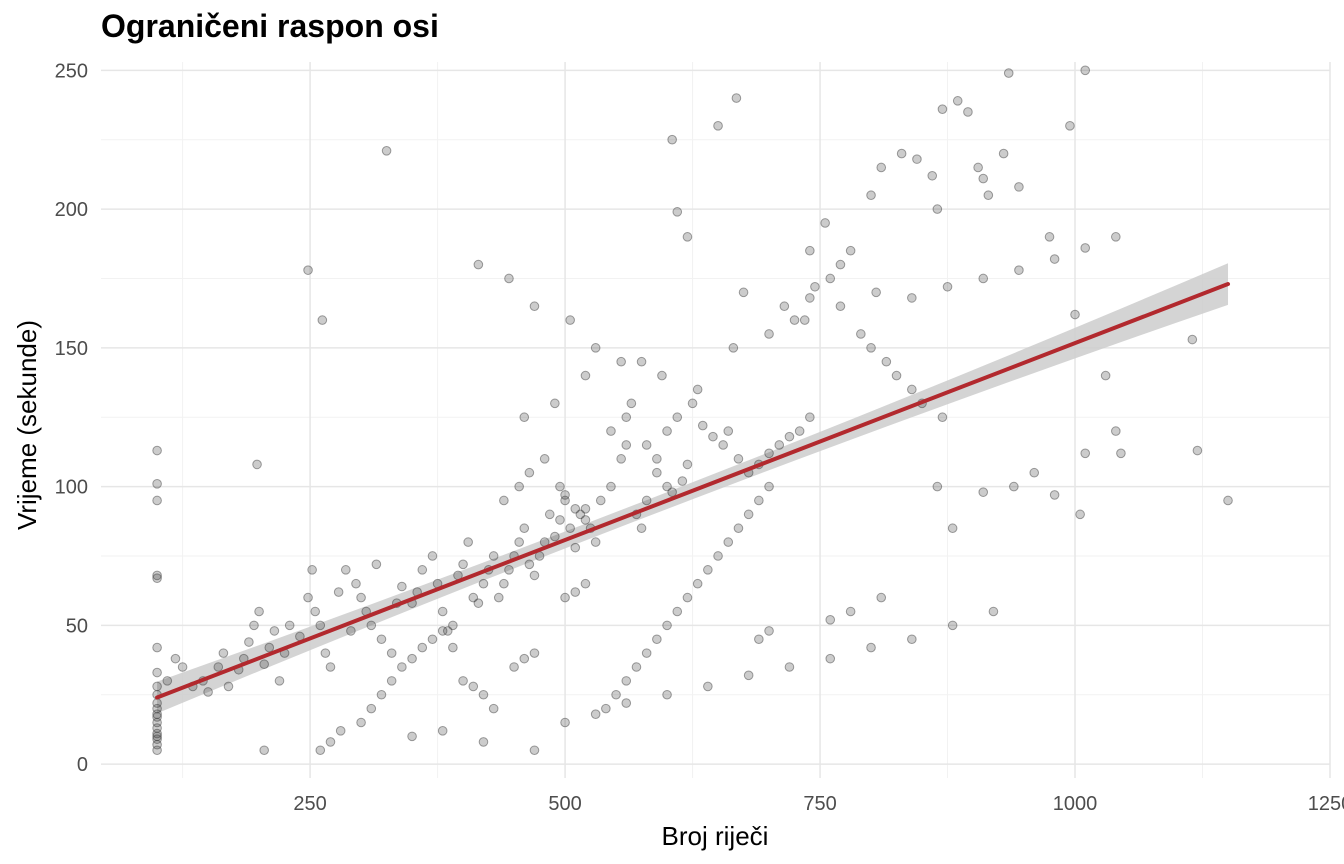 The width and height of the screenshot is (1344, 864). Describe the element at coordinates (71, 418) in the screenshot. I see `y-axis-ticks: 0 50 100 150 200 250` at that location.